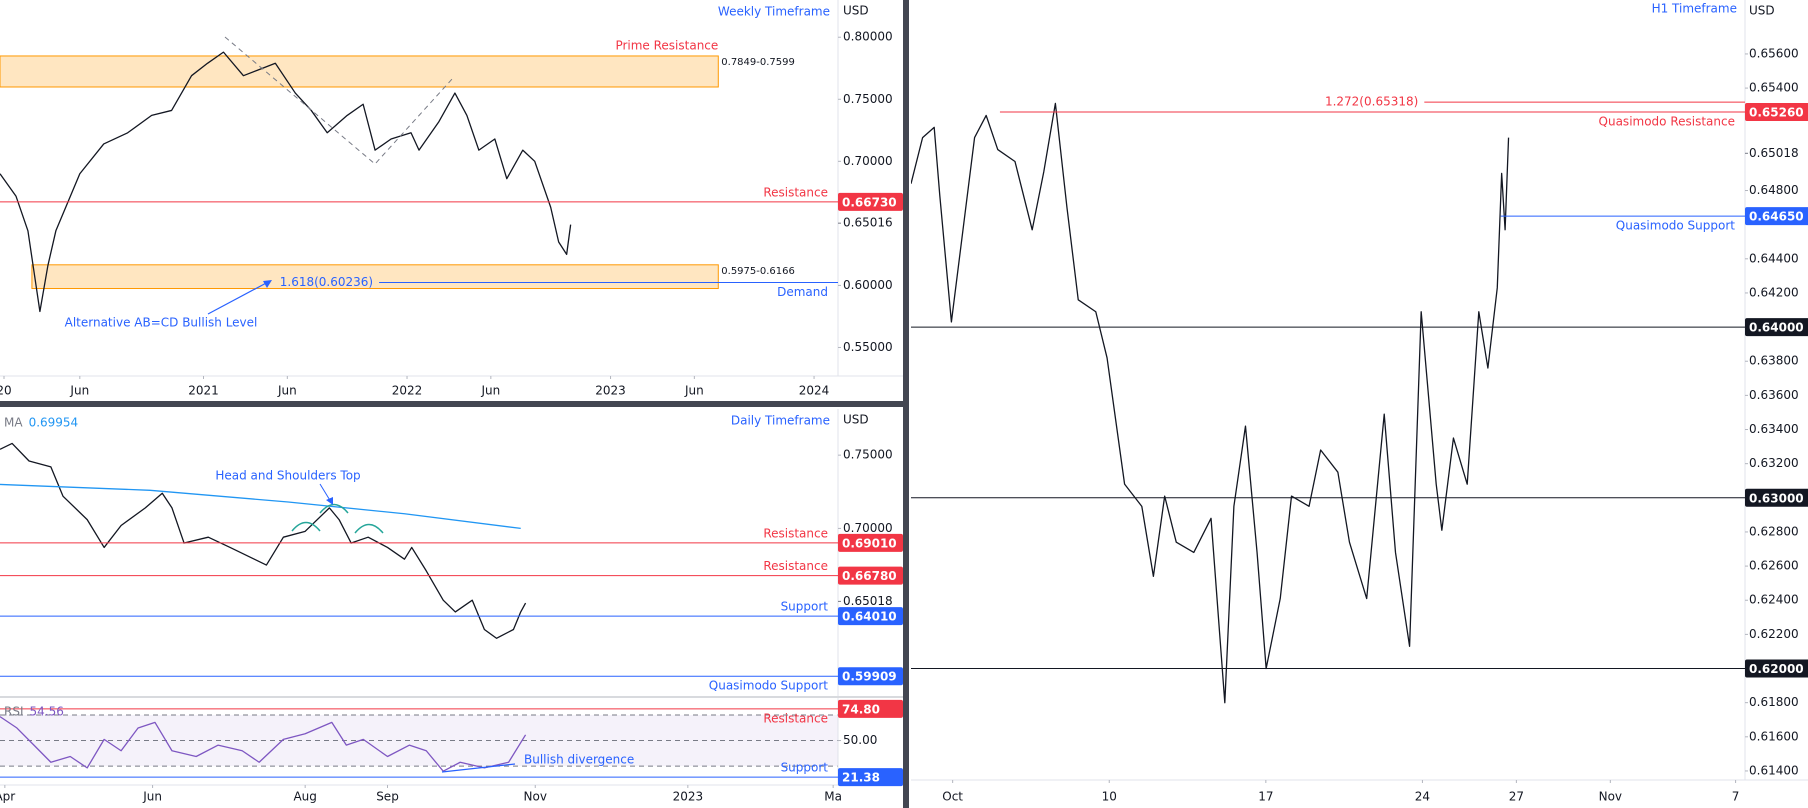 This screenshot has height=808, width=1808. Describe the element at coordinates (802, 292) in the screenshot. I see `level-name: Demand` at that location.